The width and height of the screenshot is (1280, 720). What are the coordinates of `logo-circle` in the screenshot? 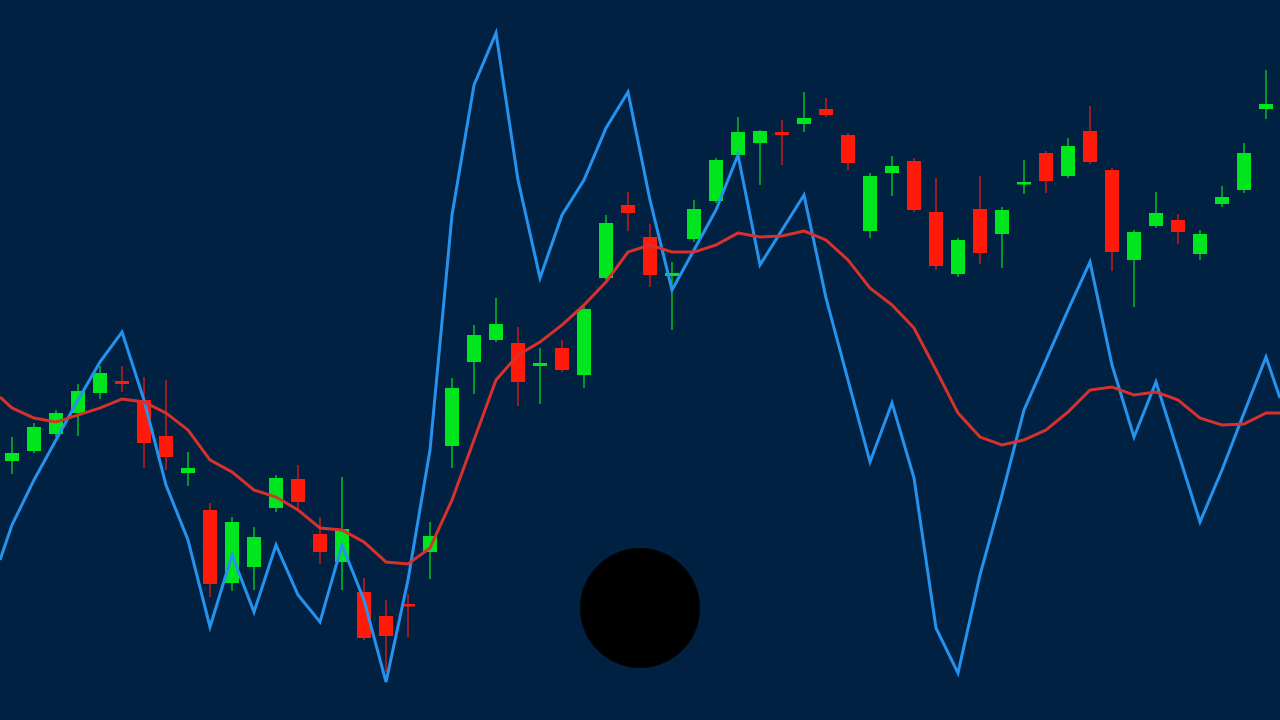 It's located at (640, 608).